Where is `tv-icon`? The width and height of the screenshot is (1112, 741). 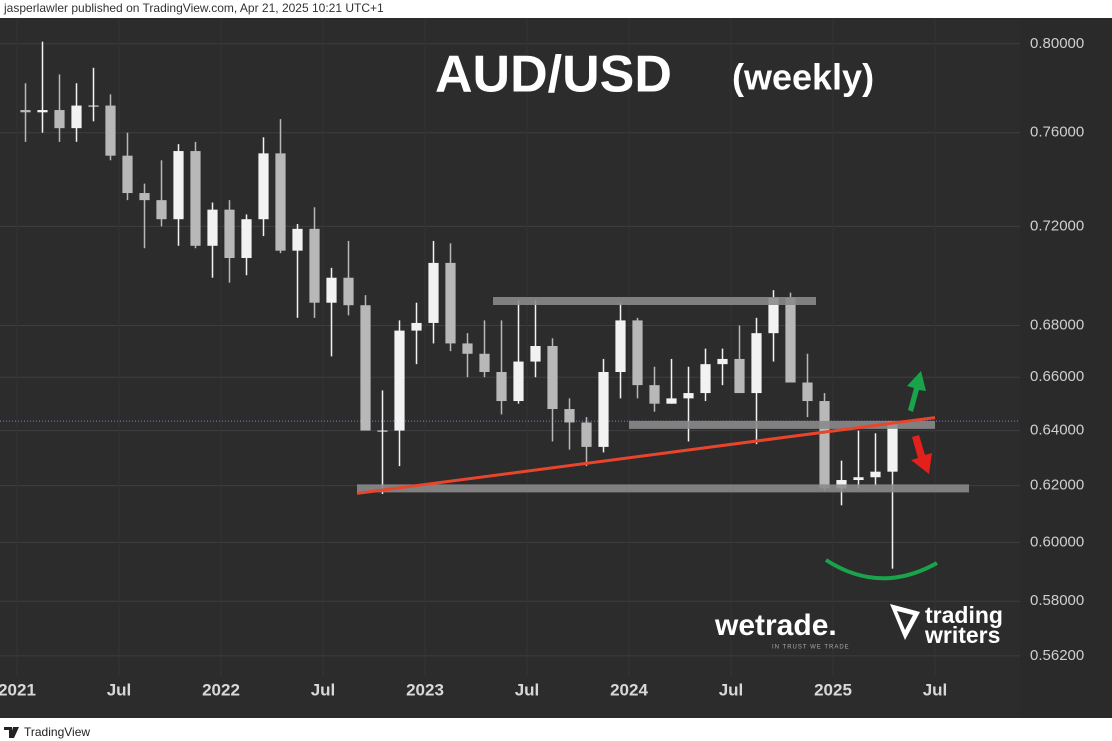
tv-icon is located at coordinates (11, 732).